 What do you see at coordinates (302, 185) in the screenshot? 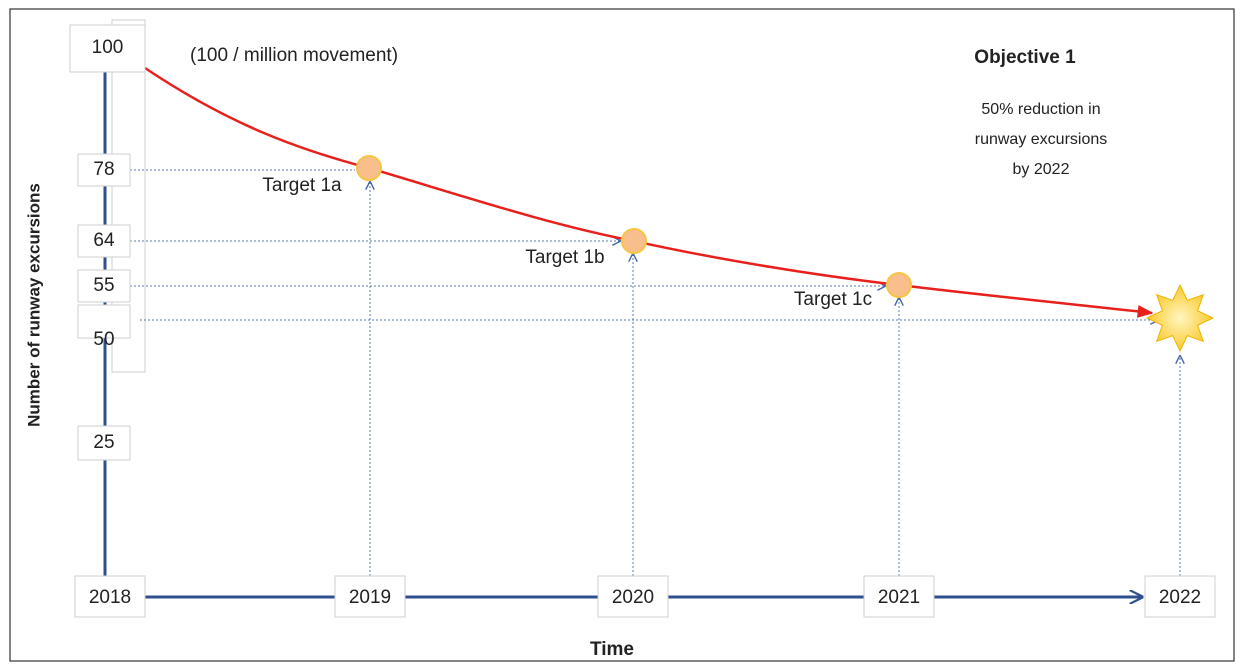
I see `target-label: Target 1a` at bounding box center [302, 185].